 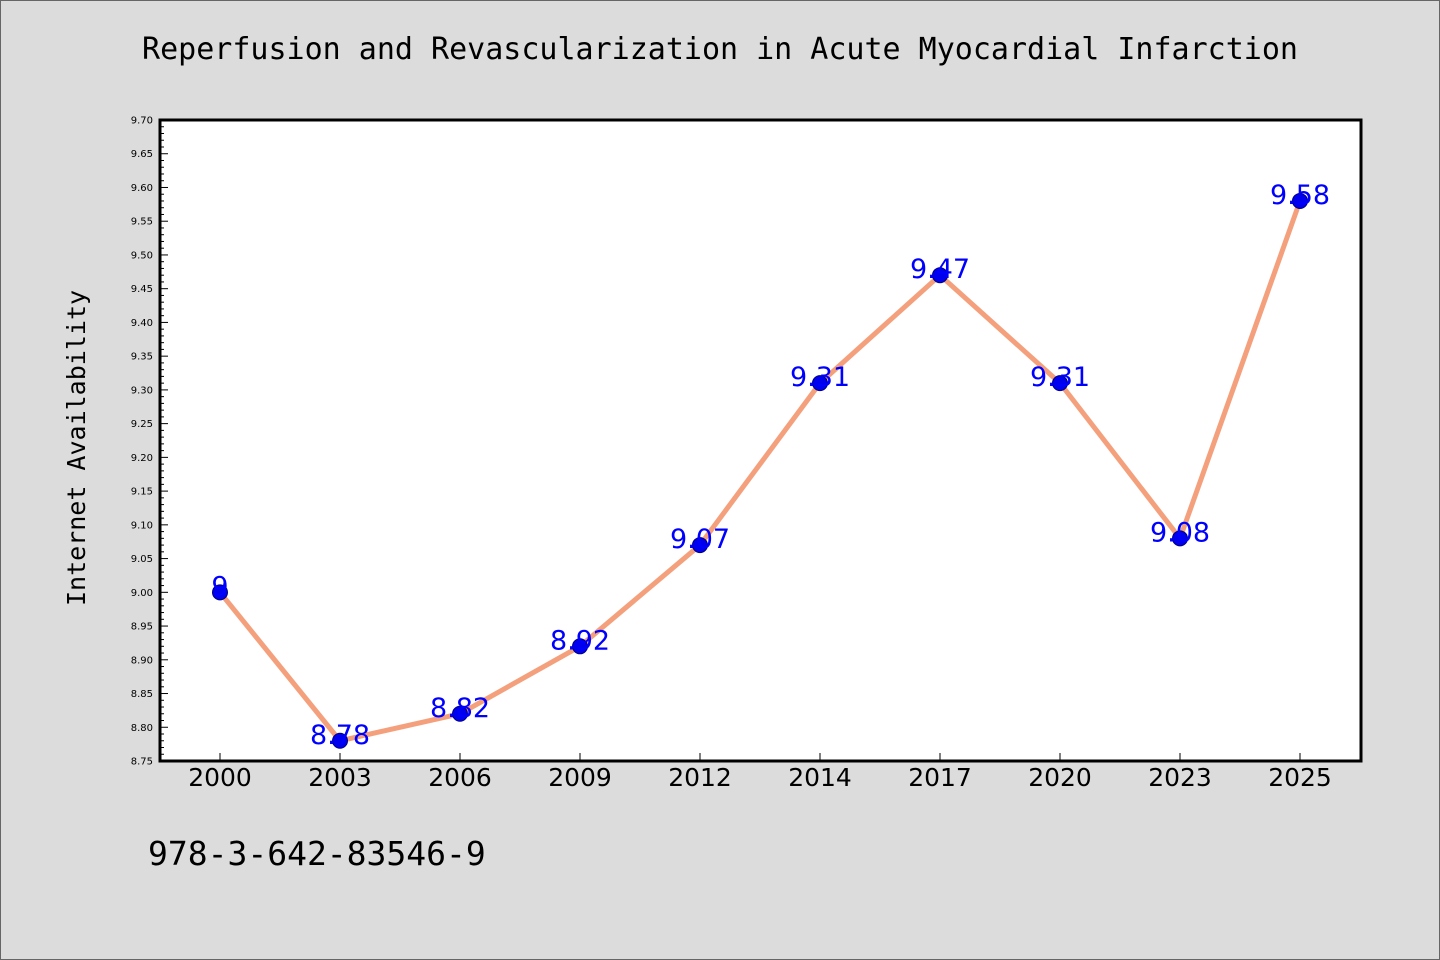 I want to click on data-label: 9.47, so click(x=940, y=269).